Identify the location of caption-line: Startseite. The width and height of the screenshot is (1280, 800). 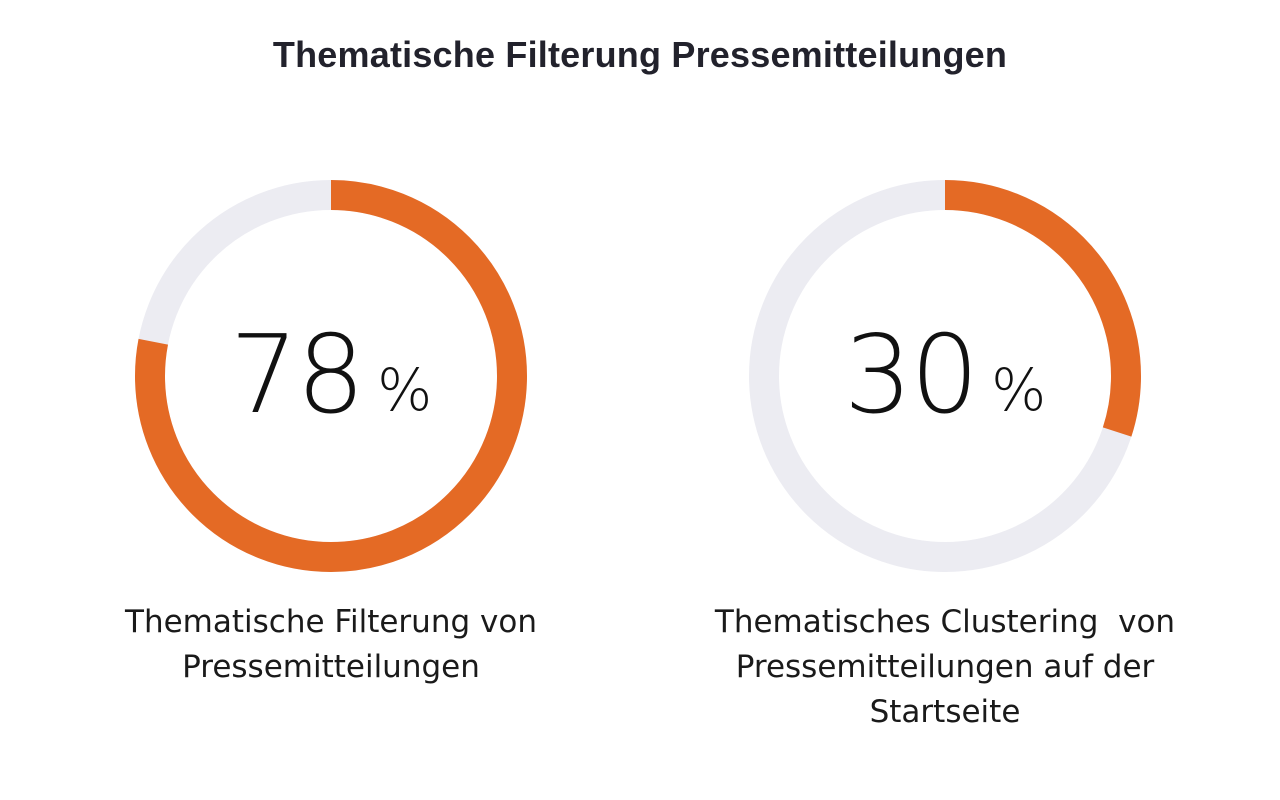
(945, 712).